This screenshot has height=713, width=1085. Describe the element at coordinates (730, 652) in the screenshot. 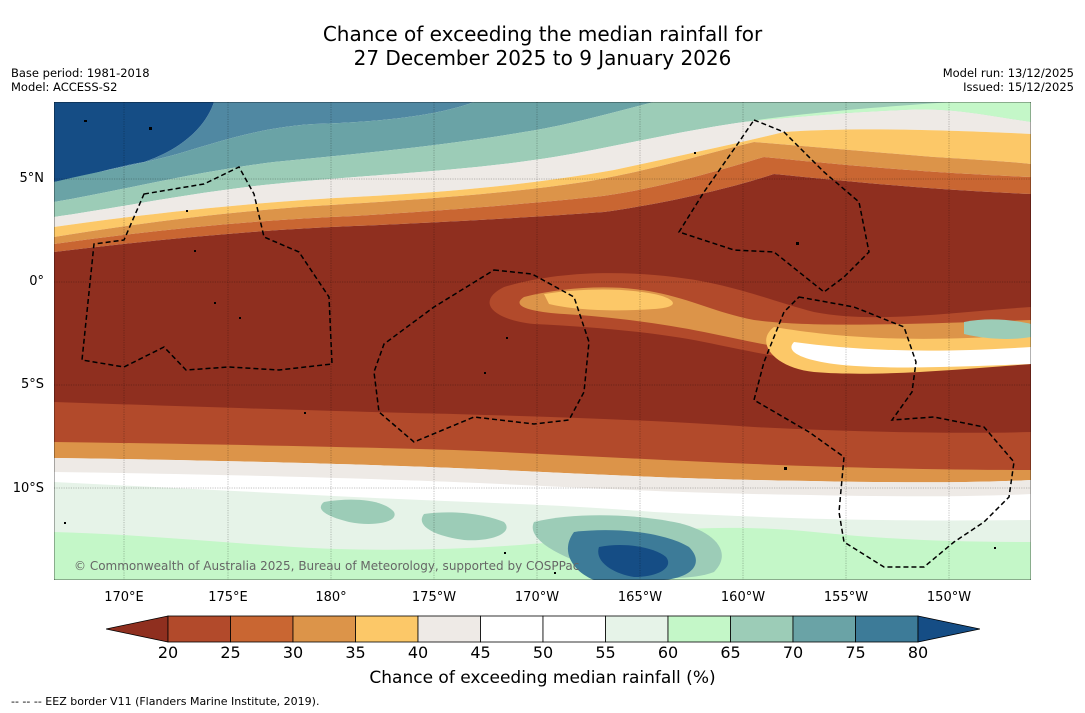

I see `colorbar-tick-label: 65` at that location.